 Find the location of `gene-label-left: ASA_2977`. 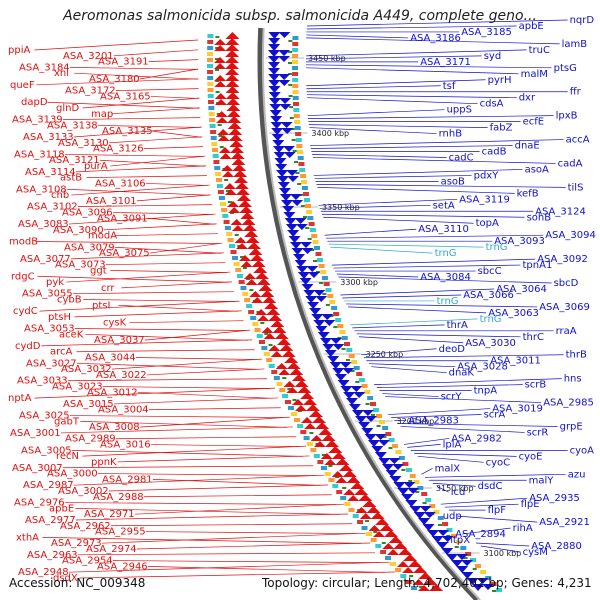

gene-label-left: ASA_2977 is located at coordinates (50, 520).